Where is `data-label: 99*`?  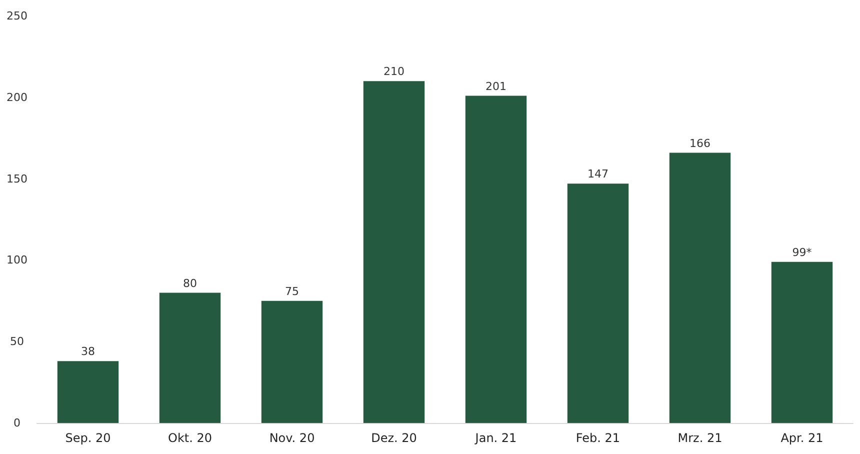 data-label: 99* is located at coordinates (802, 252).